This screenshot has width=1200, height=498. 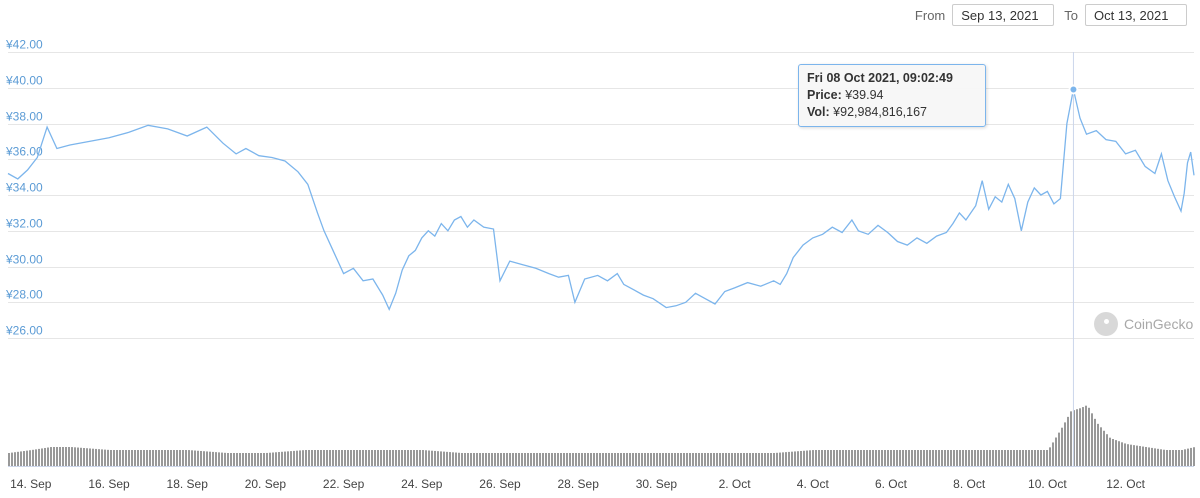 I want to click on from-date-input, so click(x=1003, y=15).